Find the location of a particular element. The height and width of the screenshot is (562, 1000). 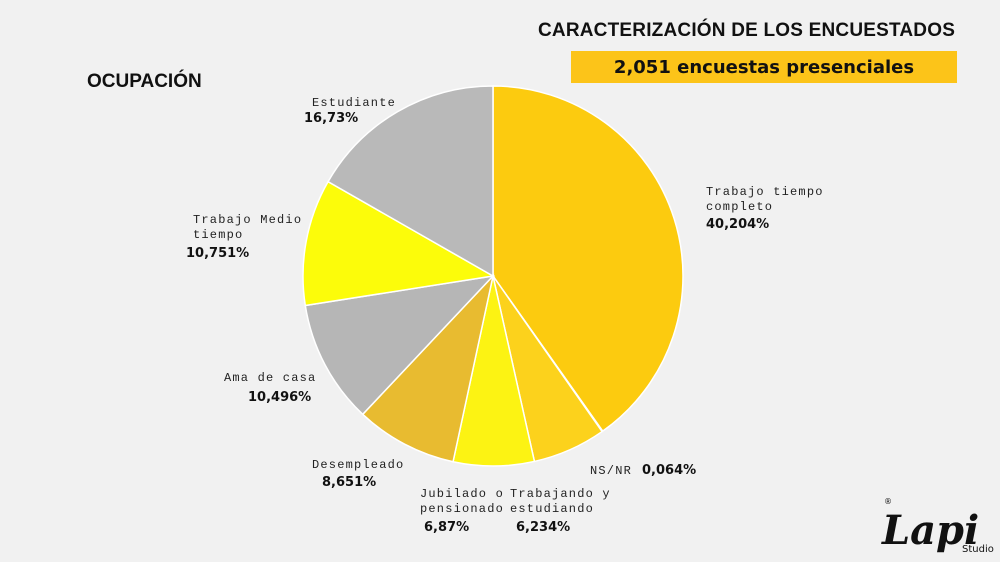

subtitle-text: 2,051 encuestas presenciales is located at coordinates (764, 67).